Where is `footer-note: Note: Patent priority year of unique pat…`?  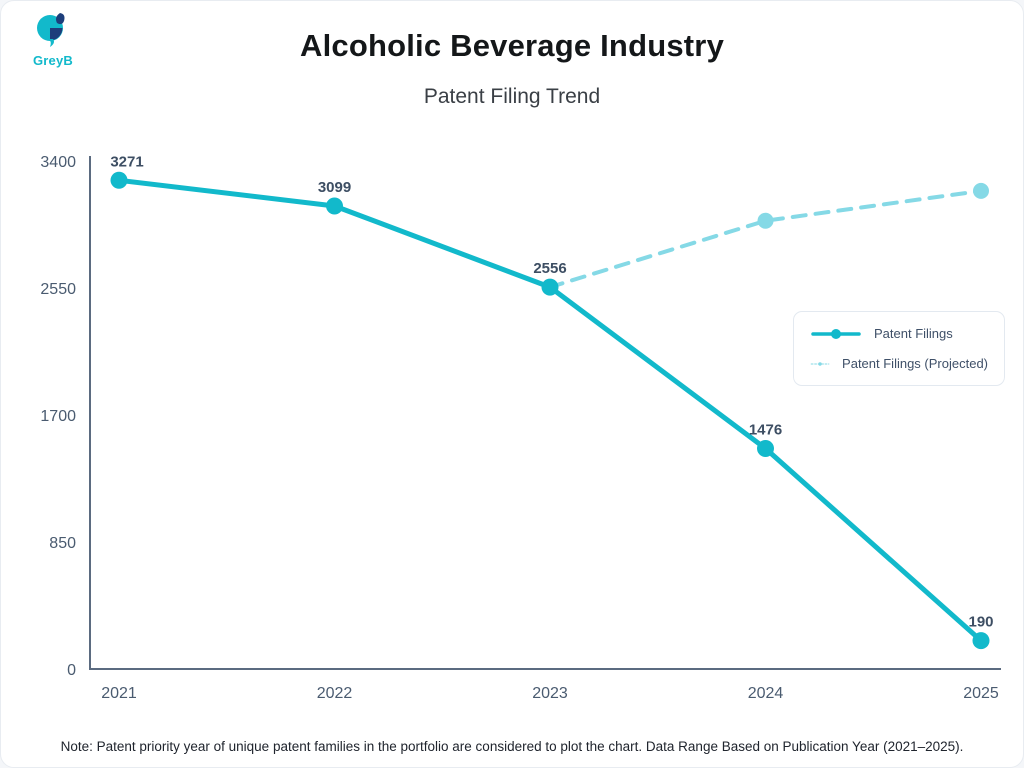 footer-note: Note: Patent priority year of unique pat… is located at coordinates (512, 746).